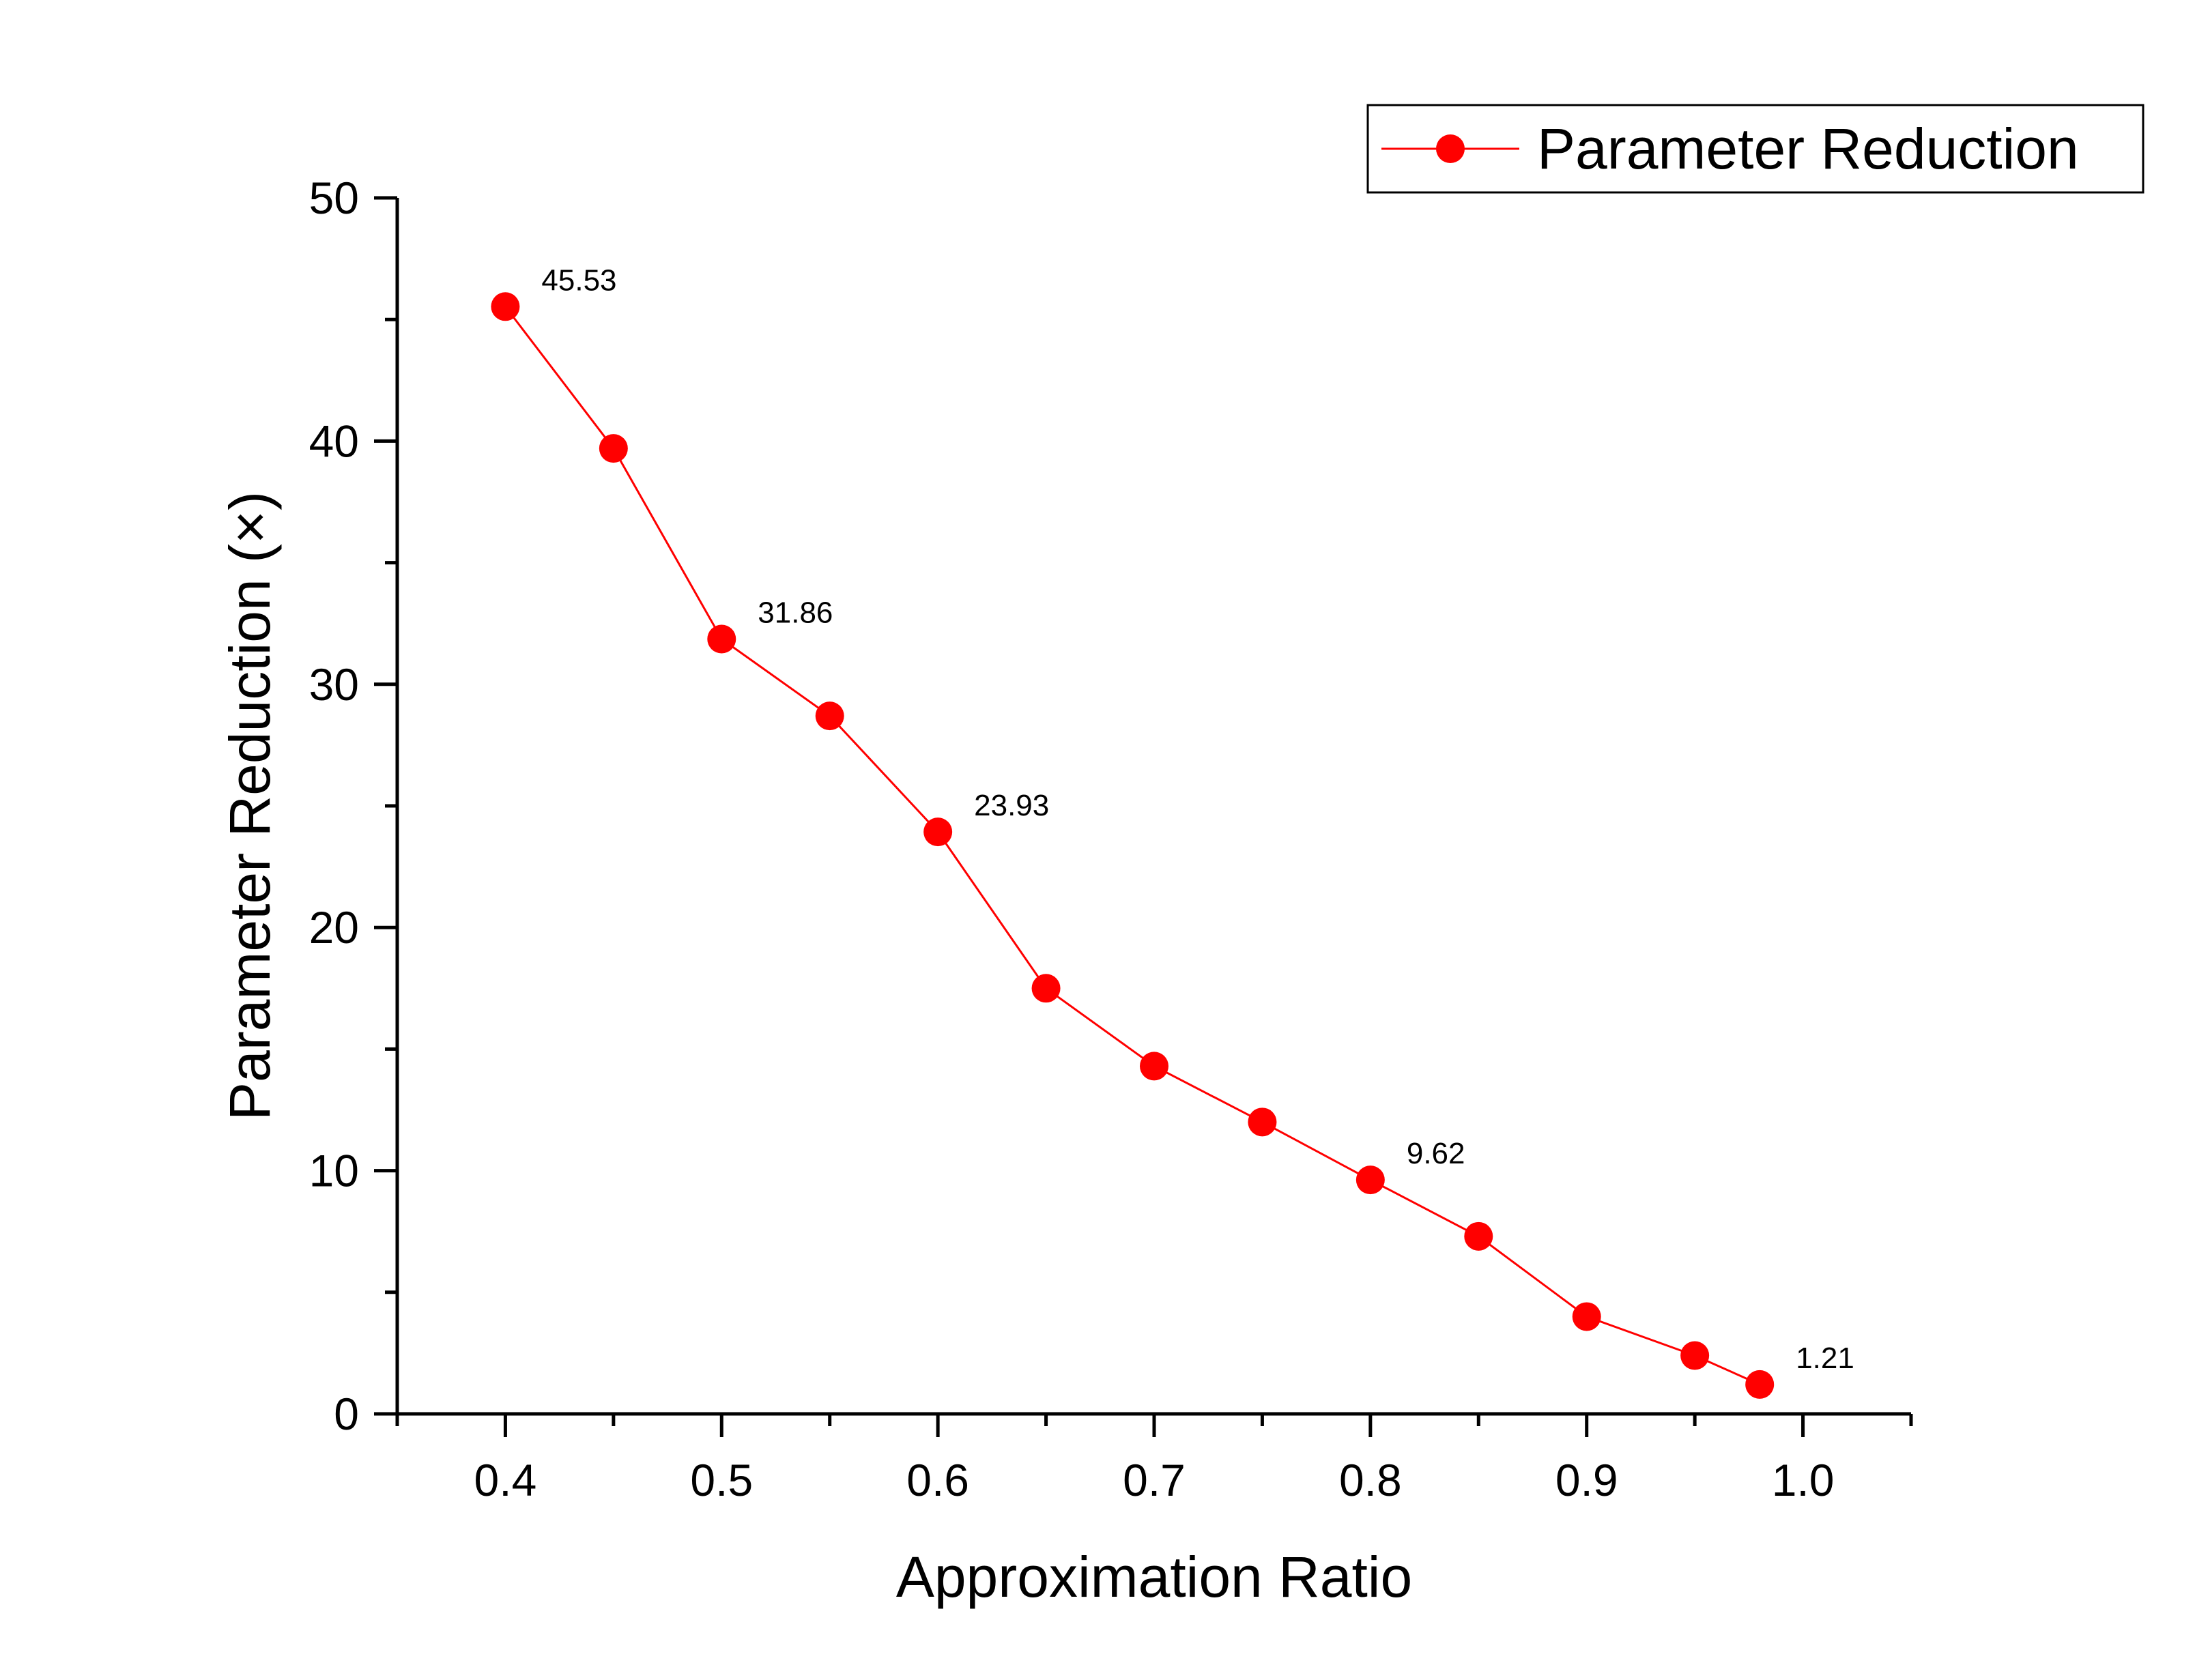  I want to click on legend-point-marker, so click(1450, 148).